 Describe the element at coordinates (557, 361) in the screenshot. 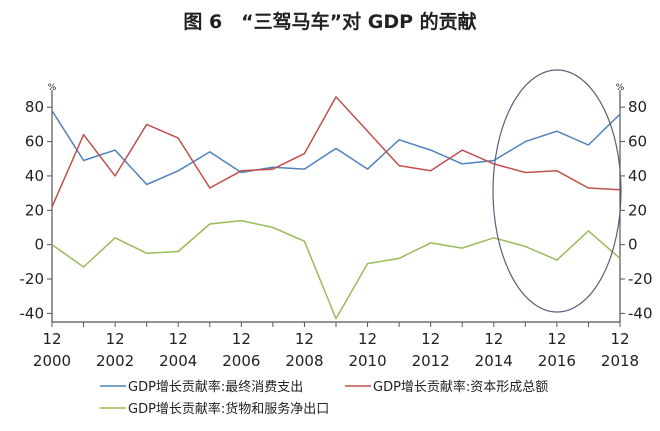

I see `x-tick-label-year: 2016` at that location.